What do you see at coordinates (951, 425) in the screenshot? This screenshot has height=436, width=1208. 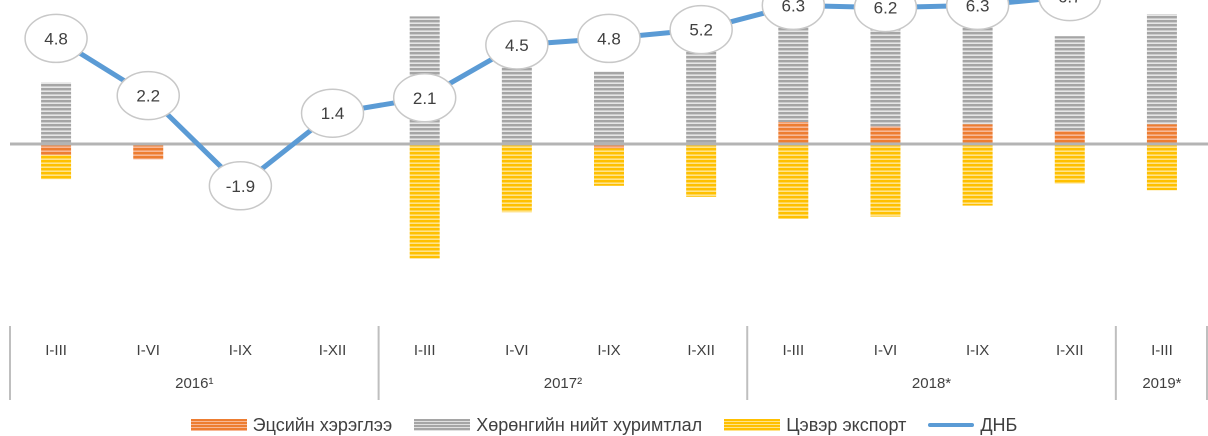 I see `legend-swatch-gdp` at bounding box center [951, 425].